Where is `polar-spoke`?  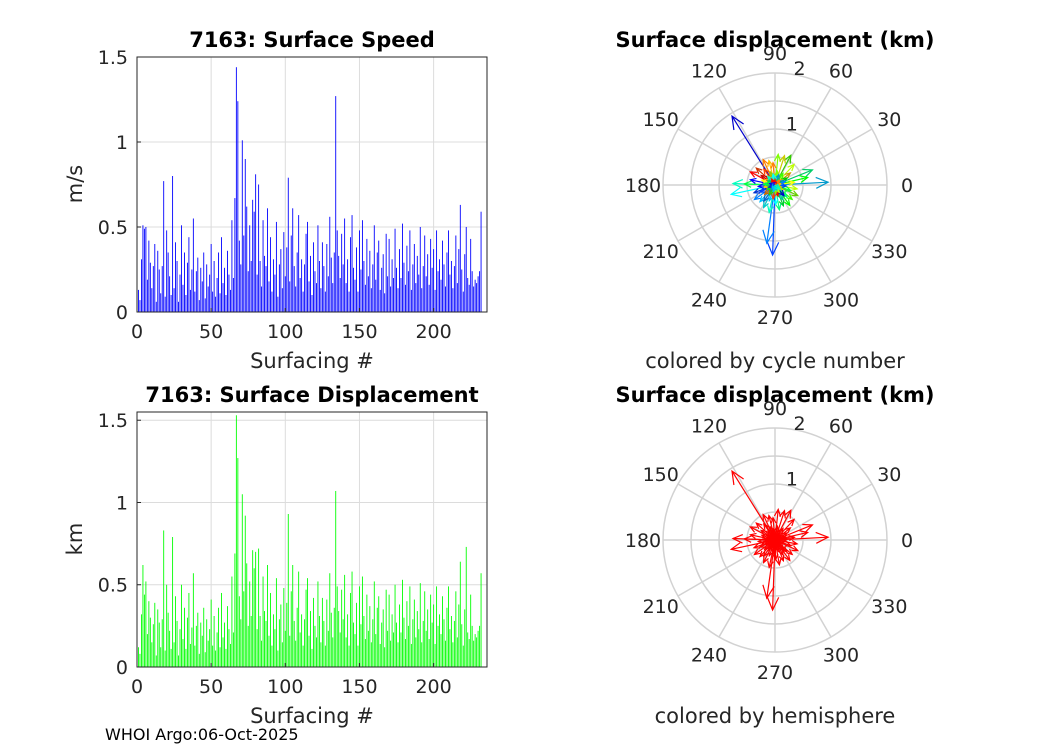 polar-spoke is located at coordinates (726, 213).